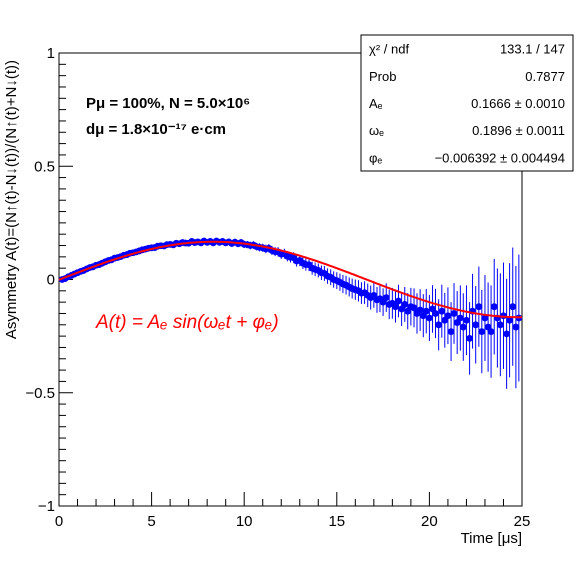 The width and height of the screenshot is (581, 562). What do you see at coordinates (59, 521) in the screenshot?
I see `x-tick-label: 0` at bounding box center [59, 521].